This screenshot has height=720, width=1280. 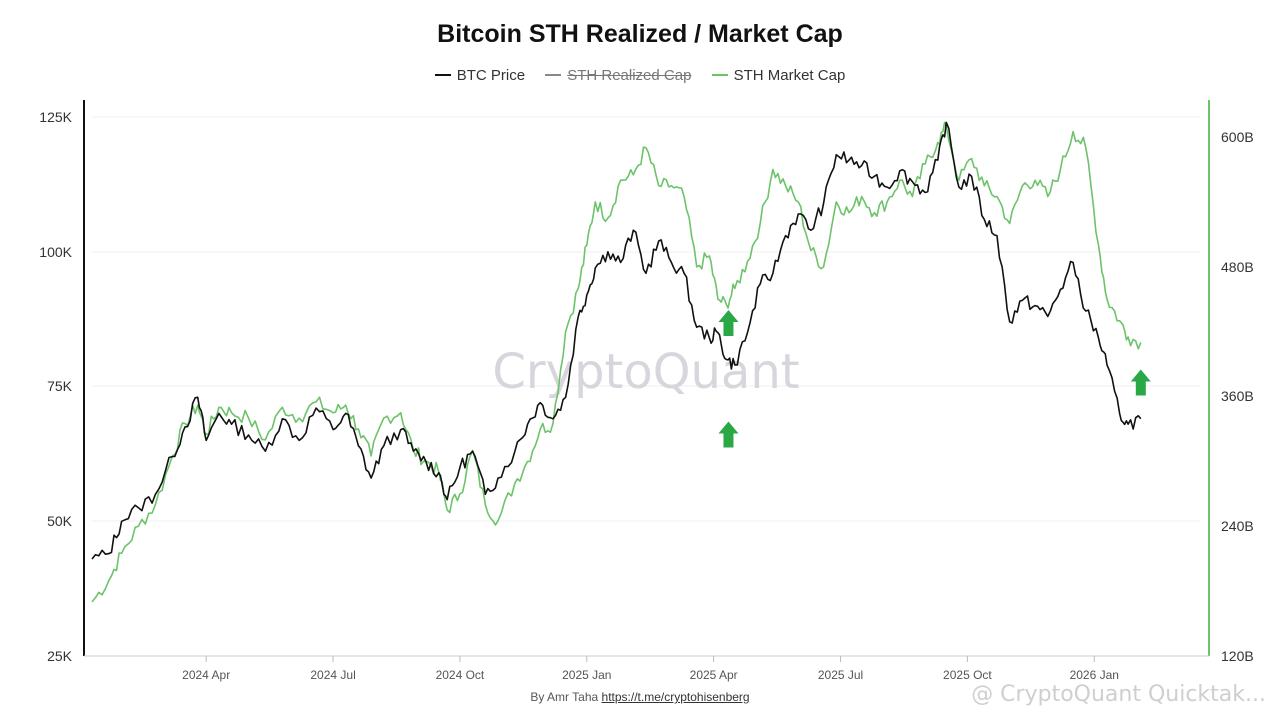 I want to click on watermark: CryptoQuant, so click(x=645, y=372).